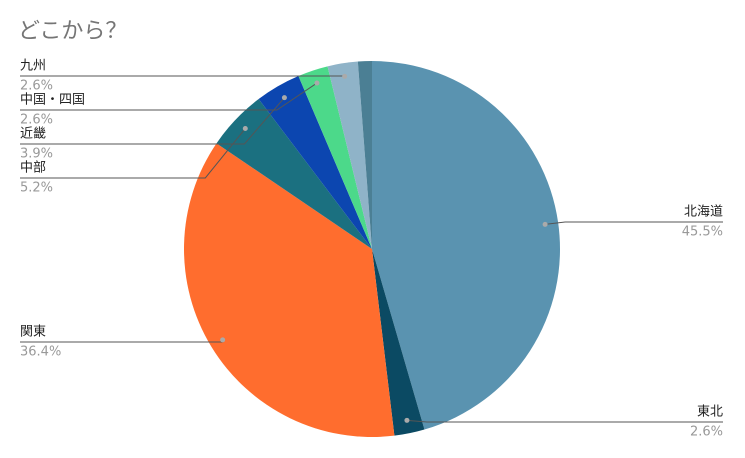  I want to click on slice-label: 中部, so click(33, 168).